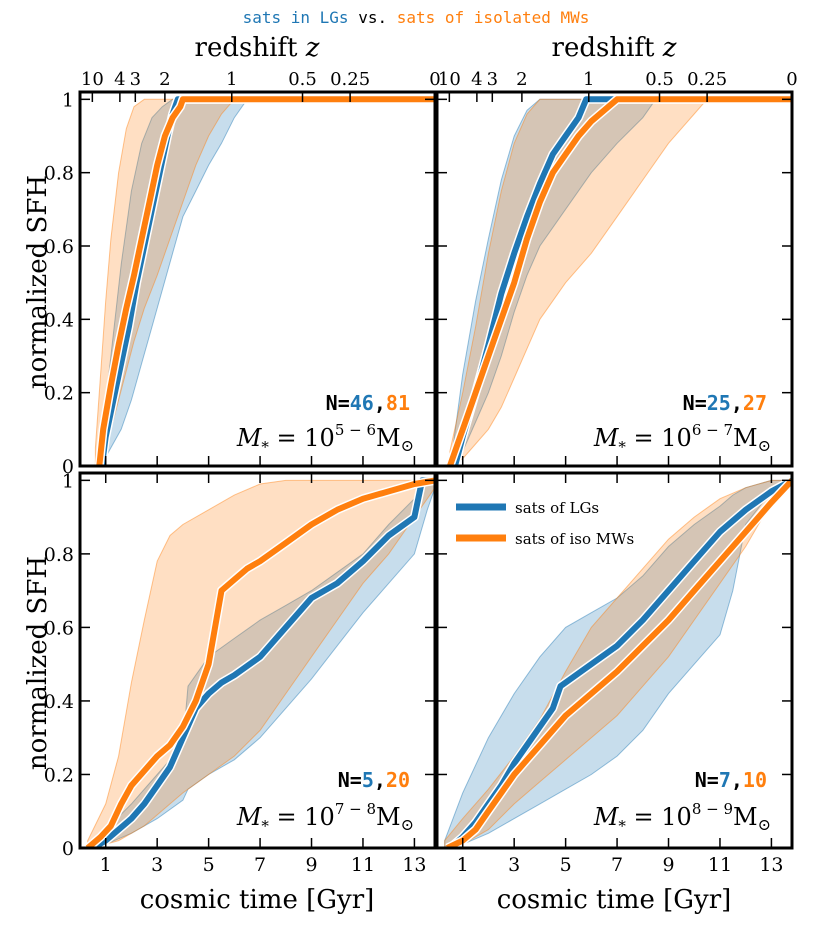  I want to click on xlabel-right: cosmic time [Gyr], so click(614, 900).